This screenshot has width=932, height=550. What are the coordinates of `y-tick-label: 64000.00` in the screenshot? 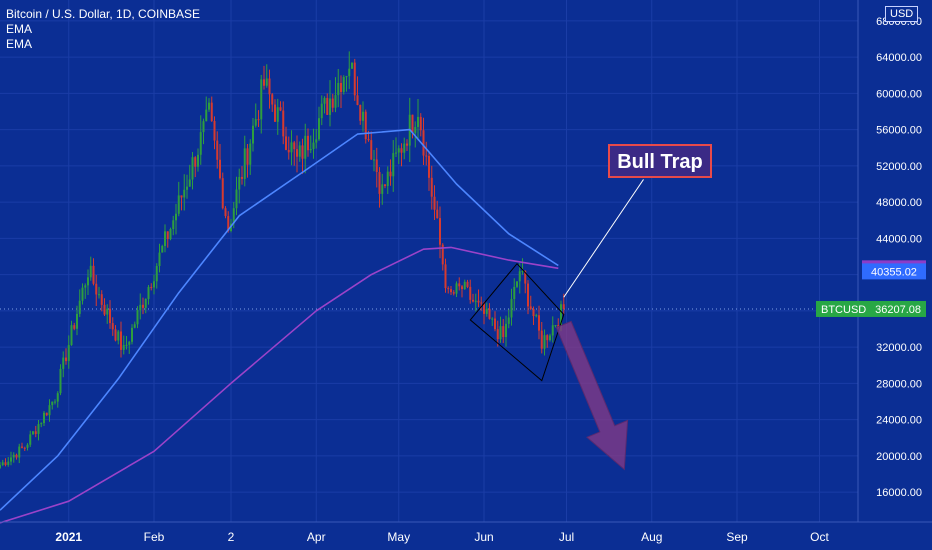 It's located at (899, 58).